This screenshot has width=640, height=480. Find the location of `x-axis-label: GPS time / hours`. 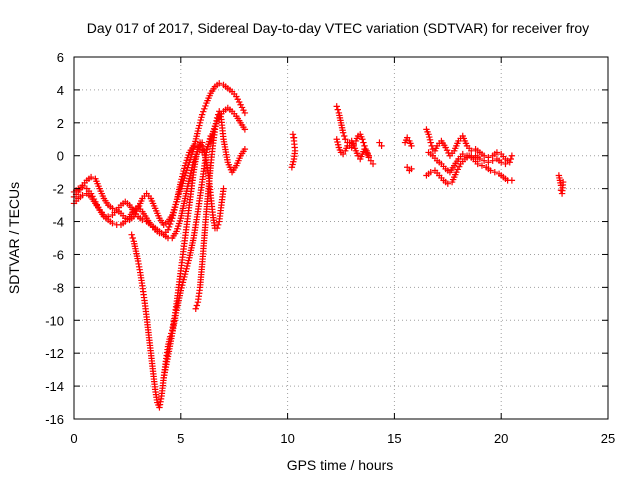

x-axis-label: GPS time / hours is located at coordinates (340, 465).